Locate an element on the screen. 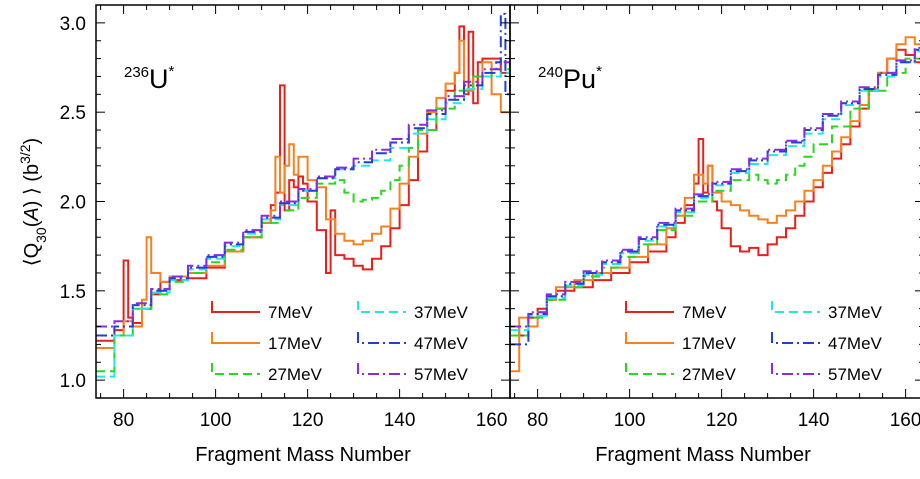 This screenshot has height=479, width=920. nucleus-symbol: Pu is located at coordinates (579, 79).